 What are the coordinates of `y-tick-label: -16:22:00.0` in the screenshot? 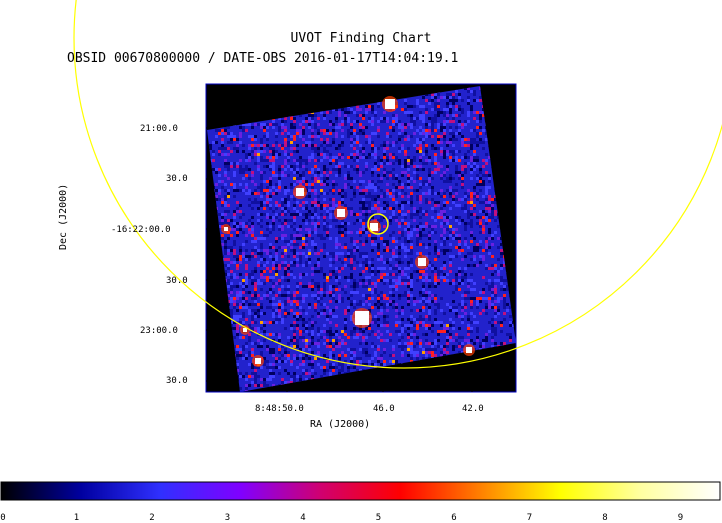 It's located at (141, 230).